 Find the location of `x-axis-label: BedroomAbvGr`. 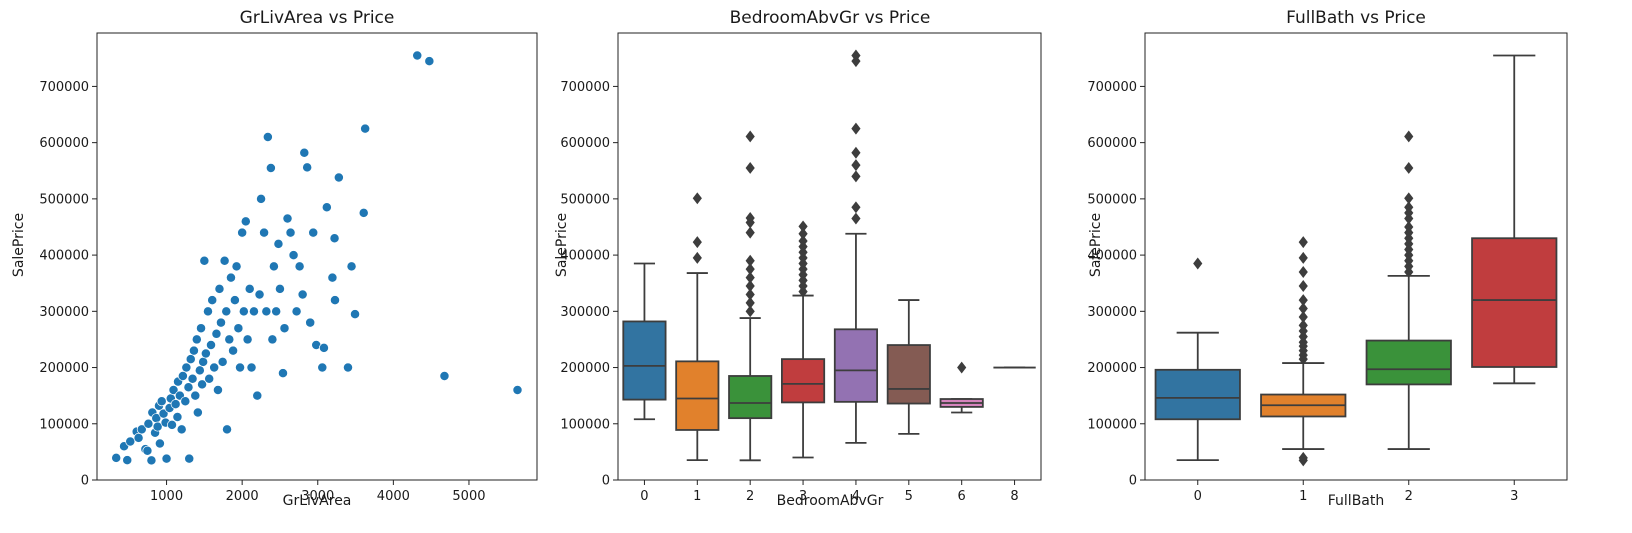

x-axis-label: BedroomAbvGr is located at coordinates (830, 501).